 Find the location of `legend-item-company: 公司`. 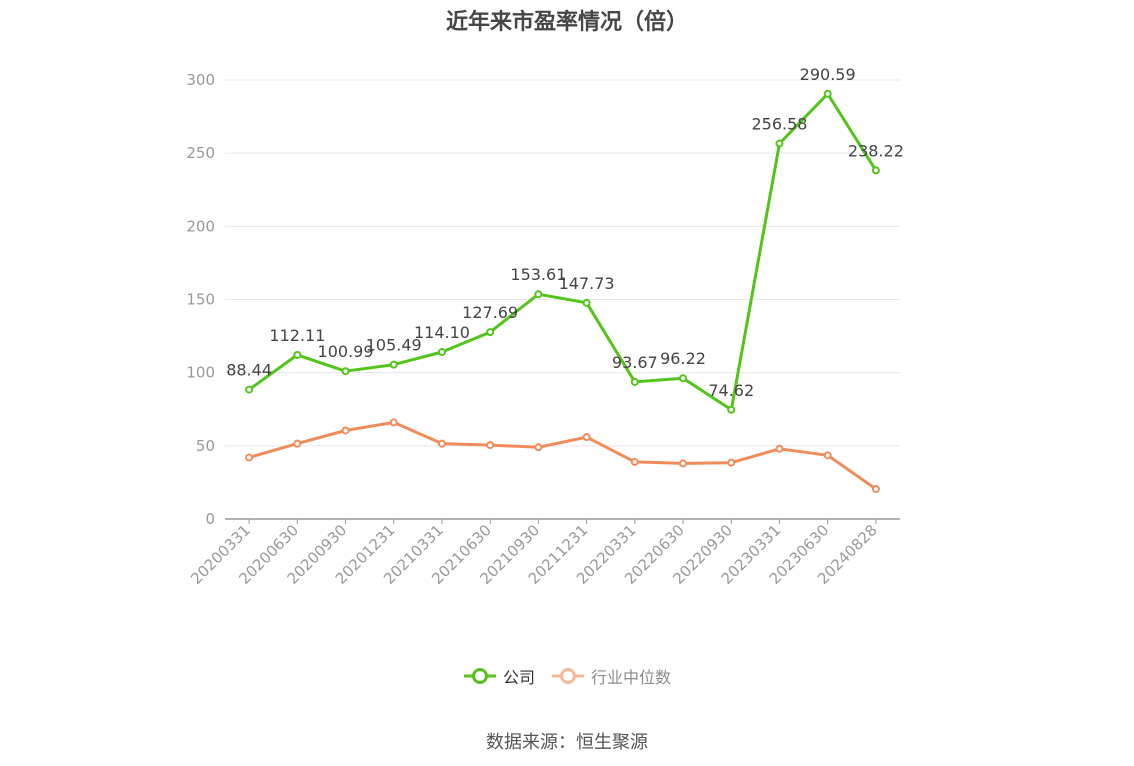

legend-item-company: 公司 is located at coordinates (499, 676).